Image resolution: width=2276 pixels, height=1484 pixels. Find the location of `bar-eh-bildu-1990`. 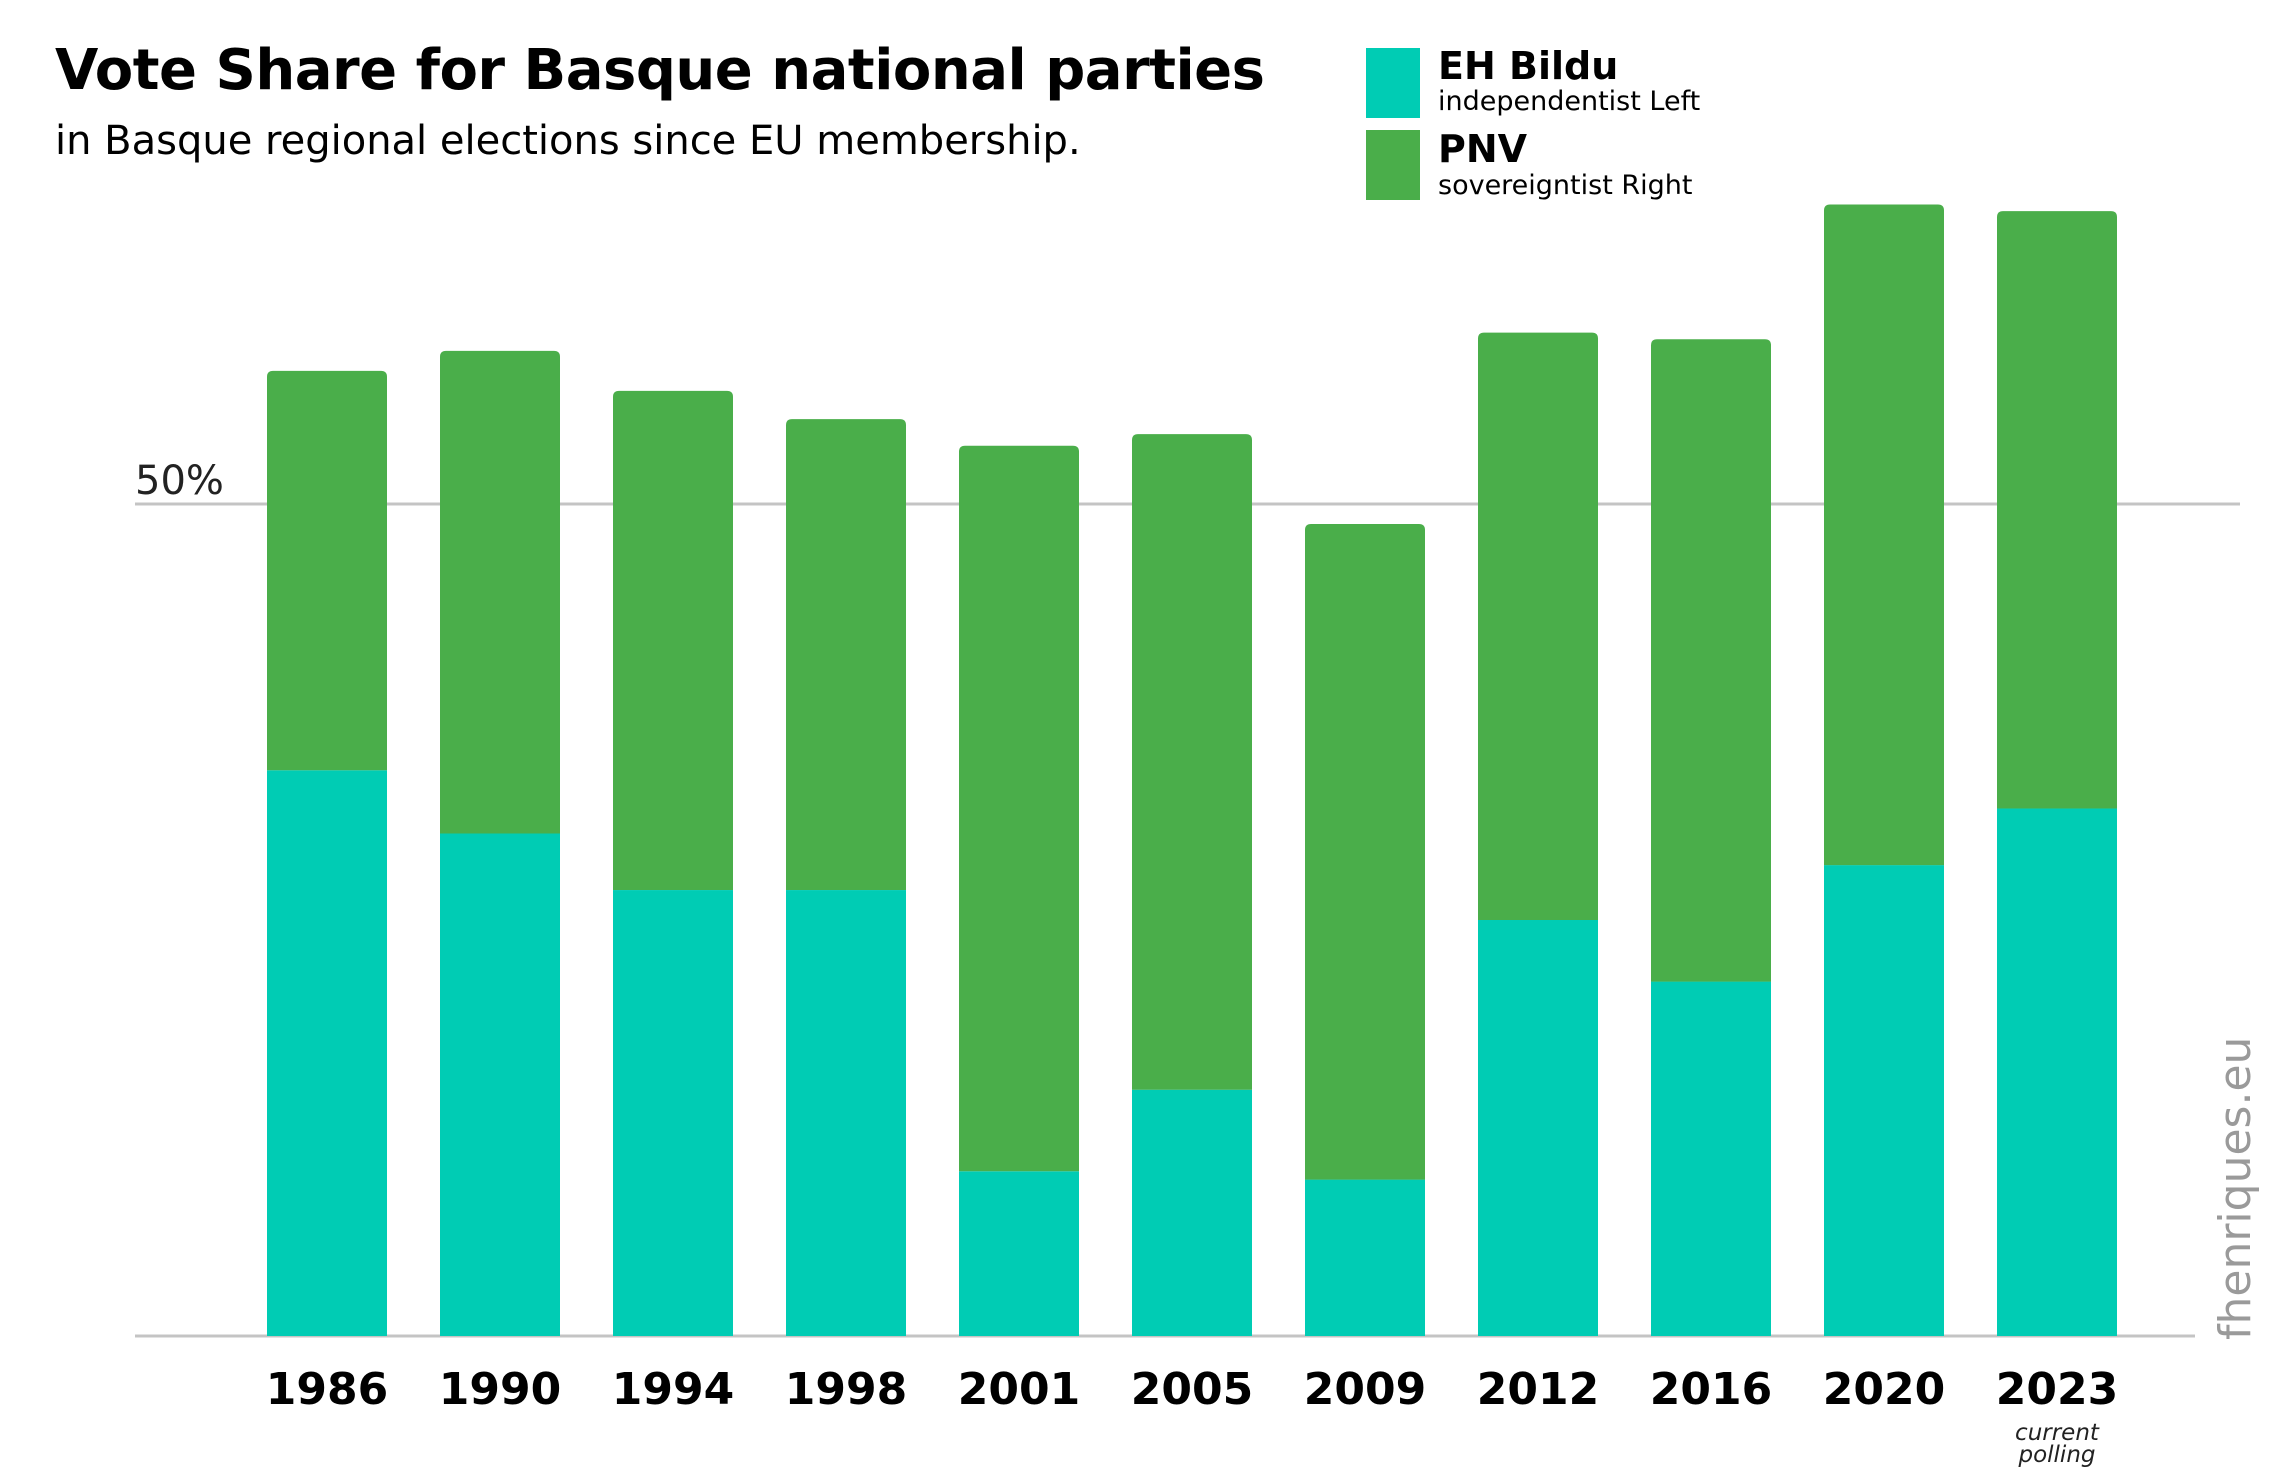

bar-eh-bildu-1990 is located at coordinates (500, 1084).